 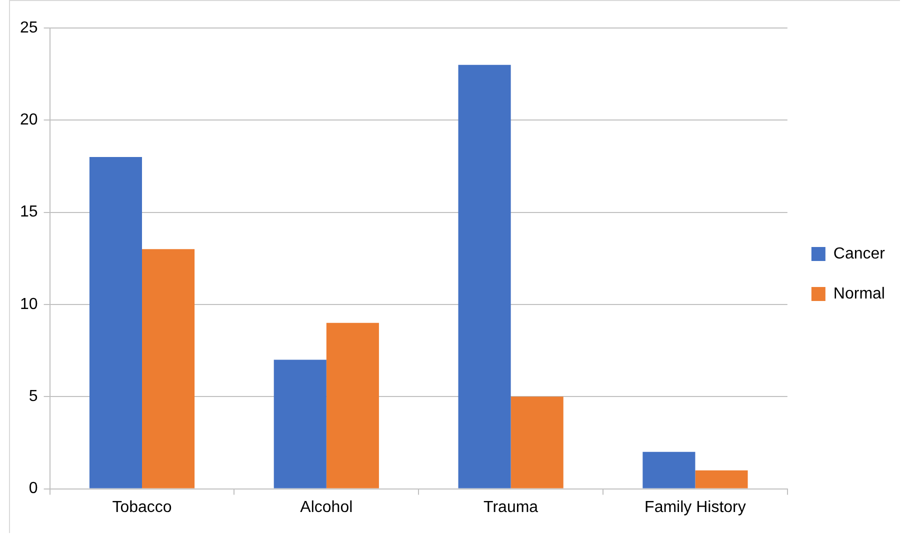 What do you see at coordinates (29, 304) in the screenshot?
I see `y-tick-label: 10` at bounding box center [29, 304].